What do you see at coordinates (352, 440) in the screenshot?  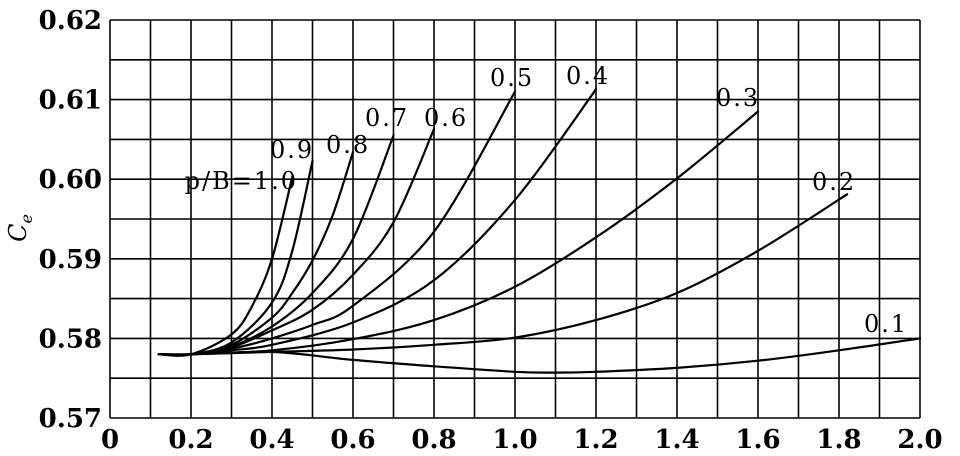 I see `x-tick-label: 0.6` at bounding box center [352, 440].